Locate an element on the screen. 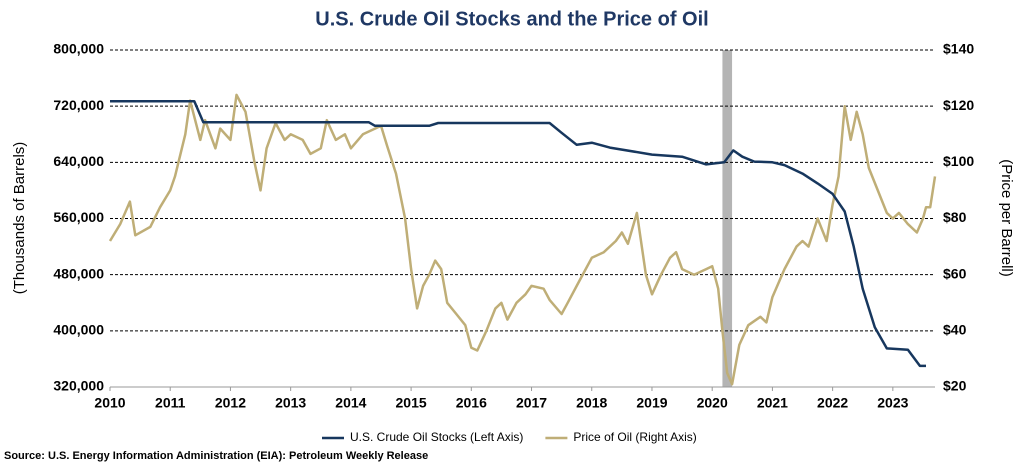  y-tick-label: 720,000 is located at coordinates (78, 105).